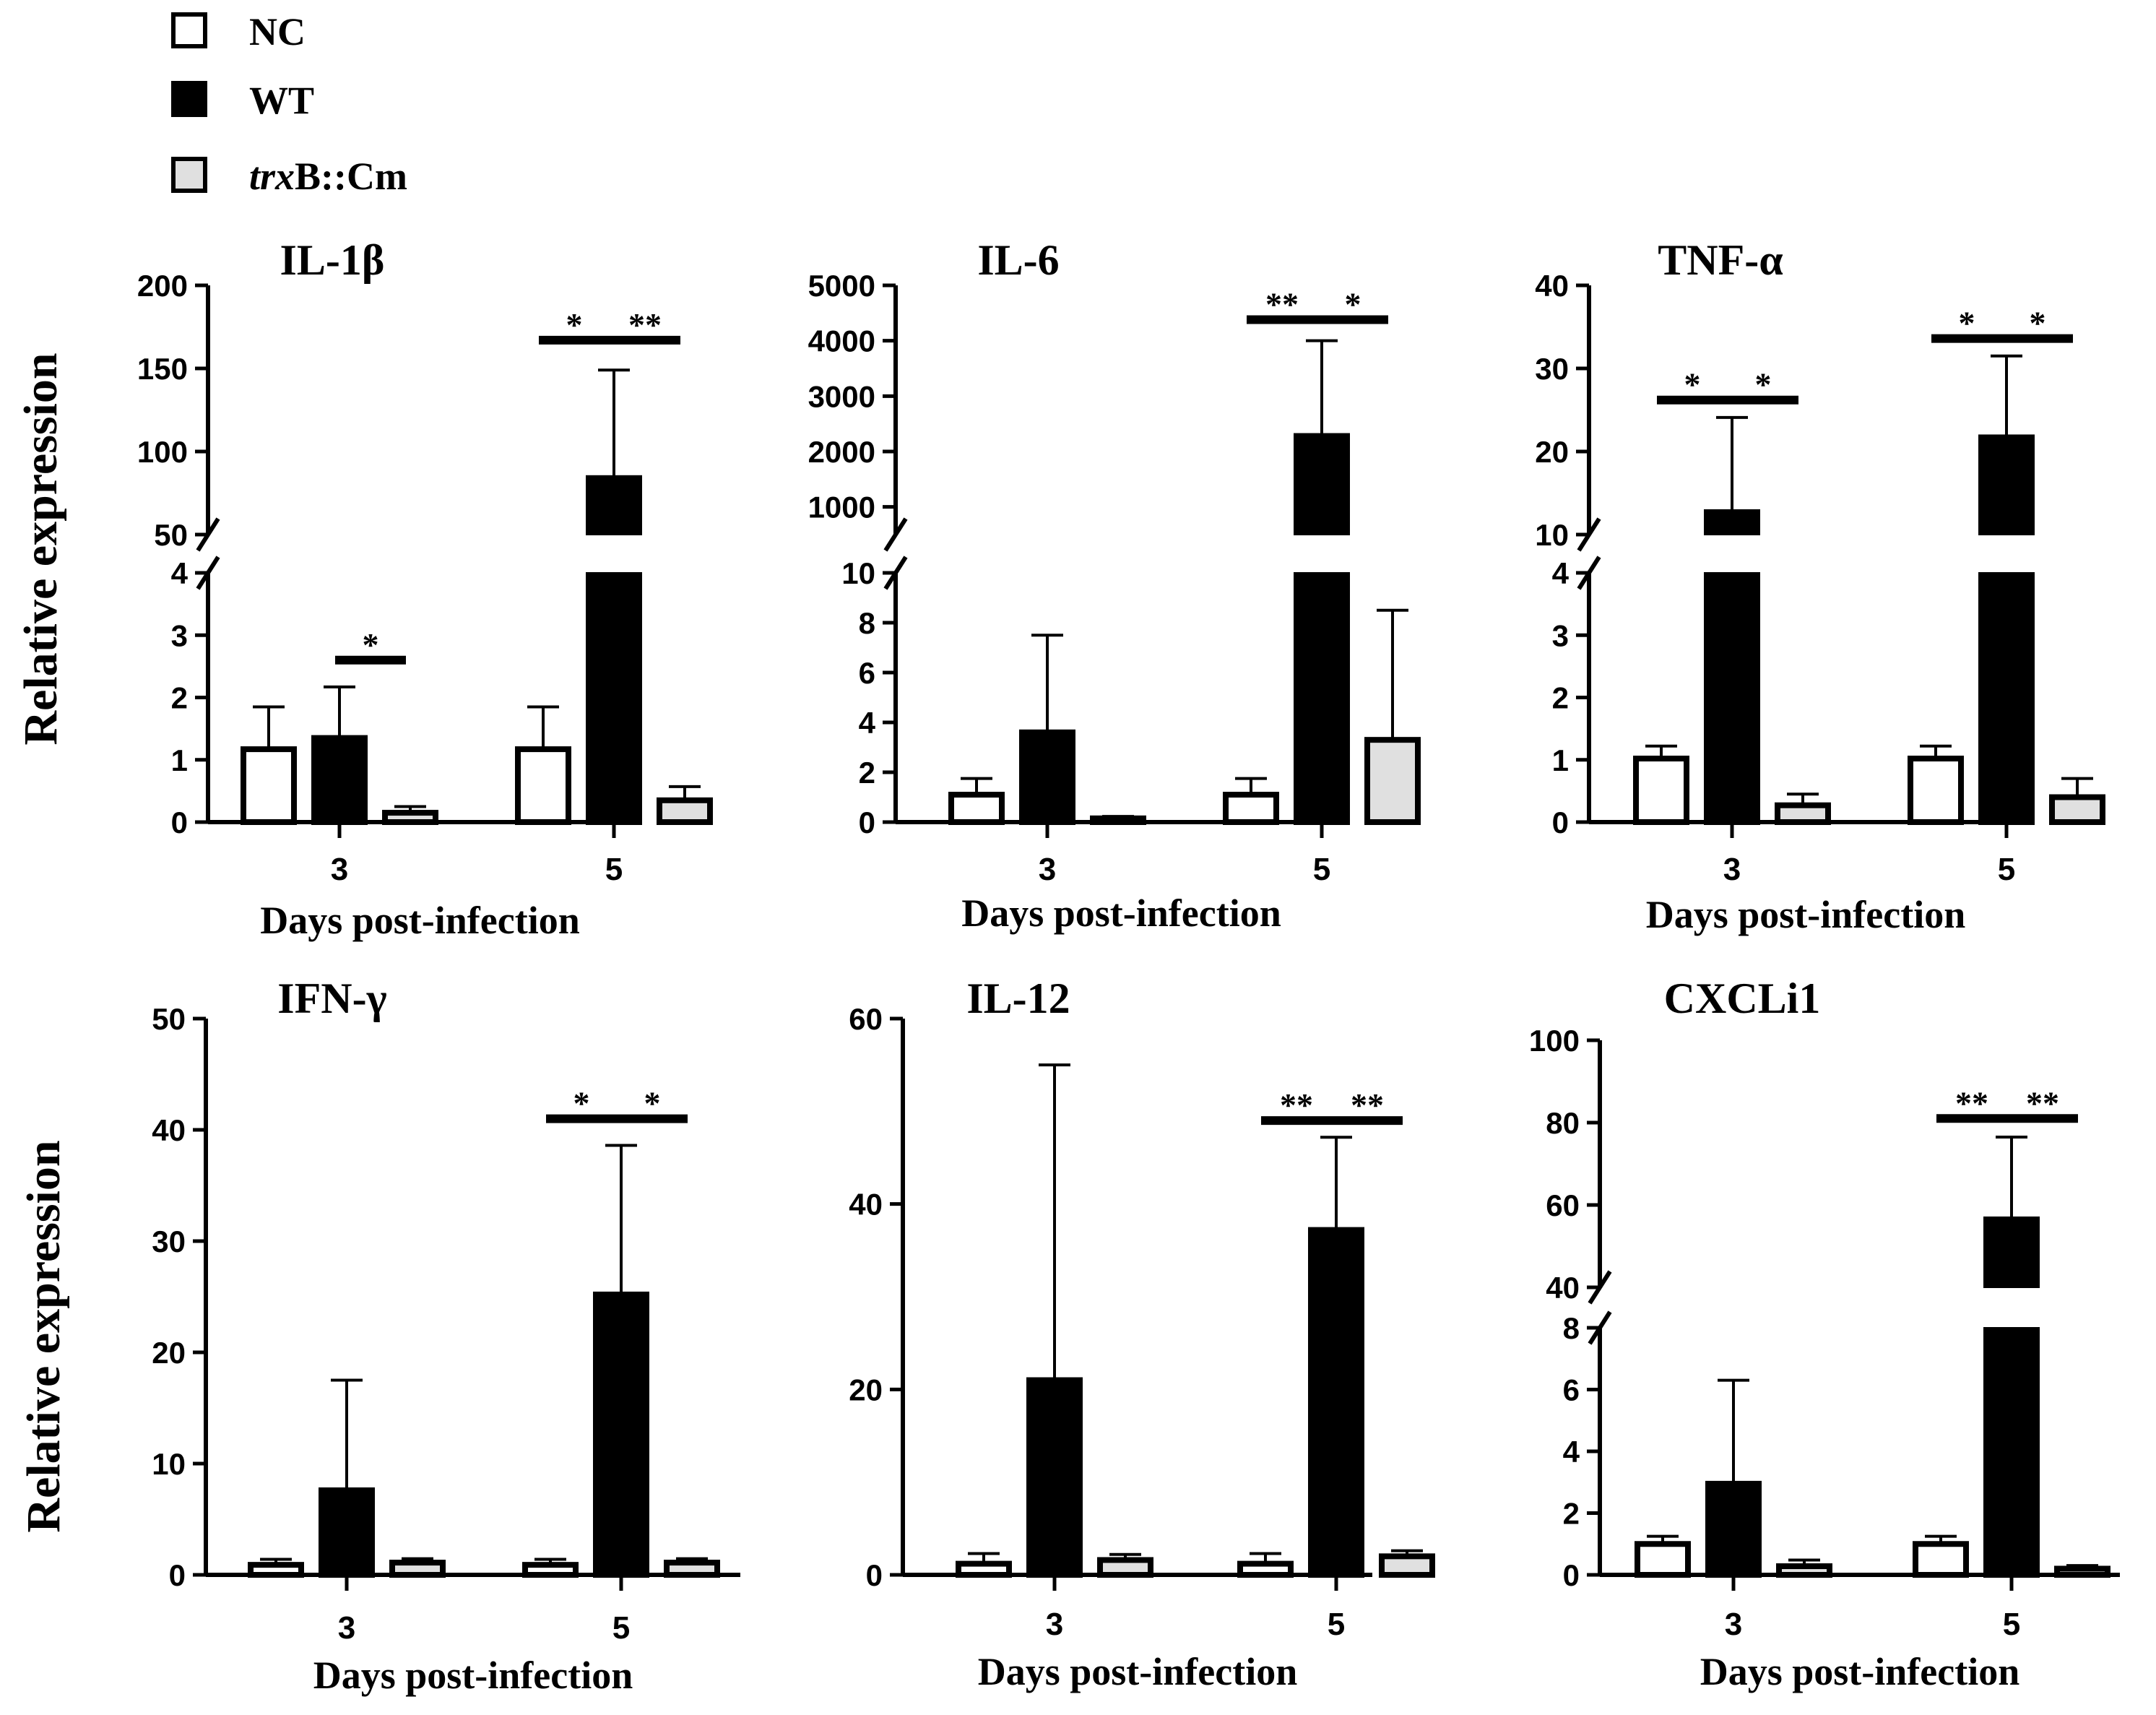  What do you see at coordinates (1571, 1328) in the screenshot?
I see `y-tick-label: 8` at bounding box center [1571, 1328].